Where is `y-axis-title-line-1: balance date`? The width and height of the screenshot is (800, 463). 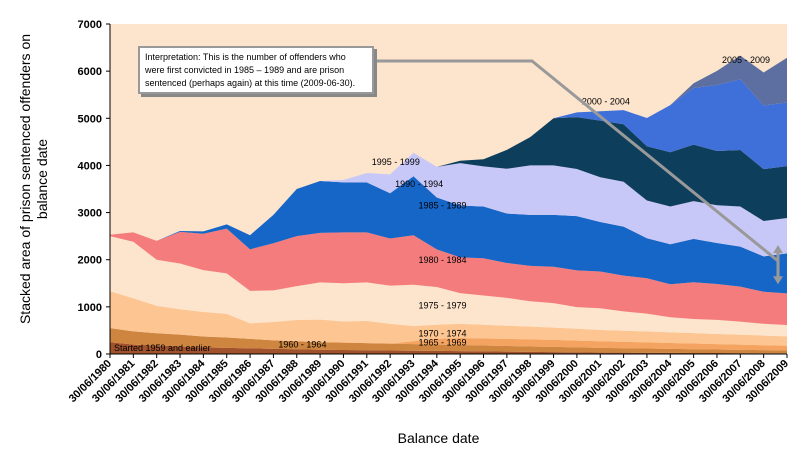
y-axis-title-line-1: balance date is located at coordinates (42, 179).